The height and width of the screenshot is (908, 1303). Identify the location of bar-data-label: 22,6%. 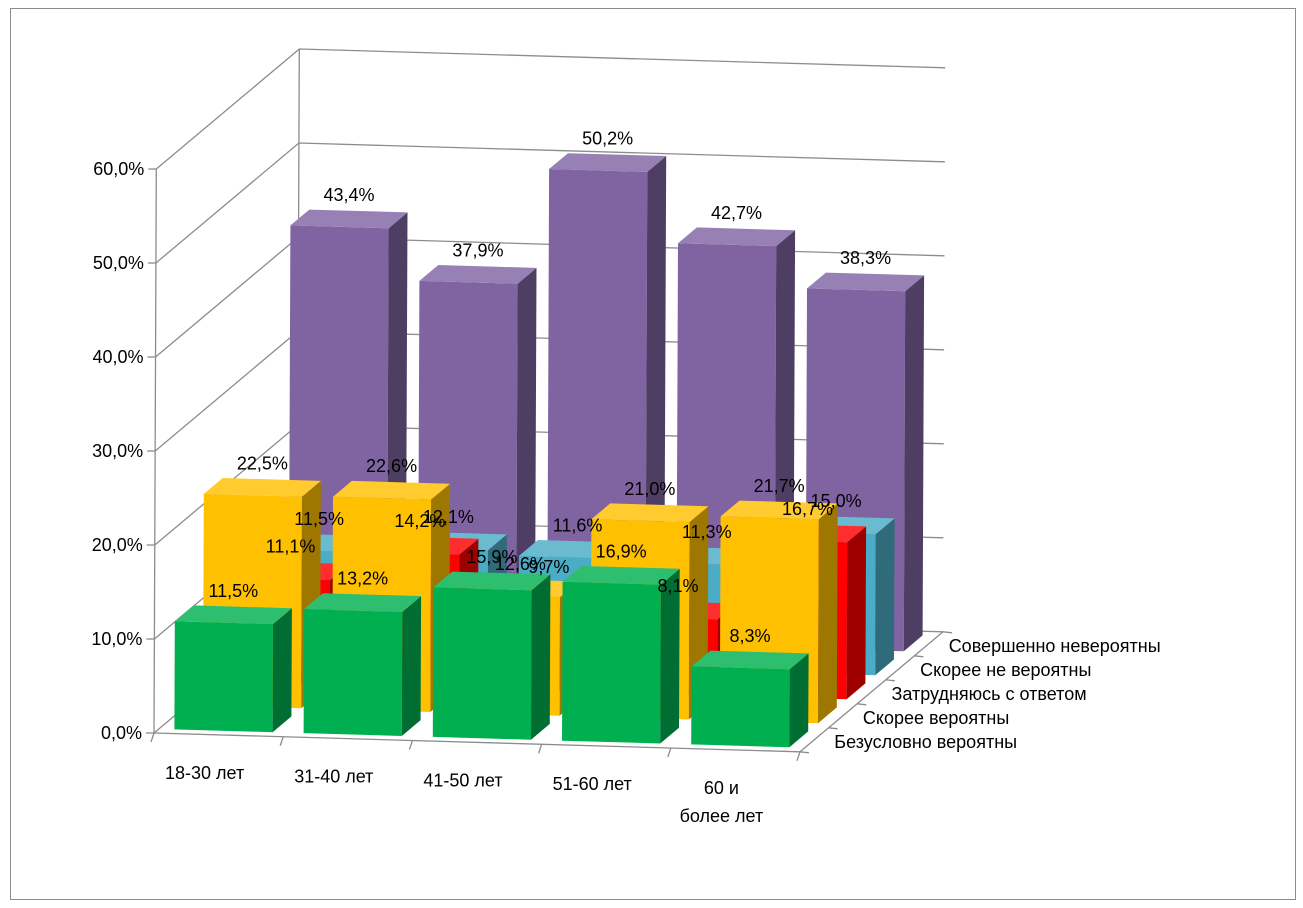
(391, 466).